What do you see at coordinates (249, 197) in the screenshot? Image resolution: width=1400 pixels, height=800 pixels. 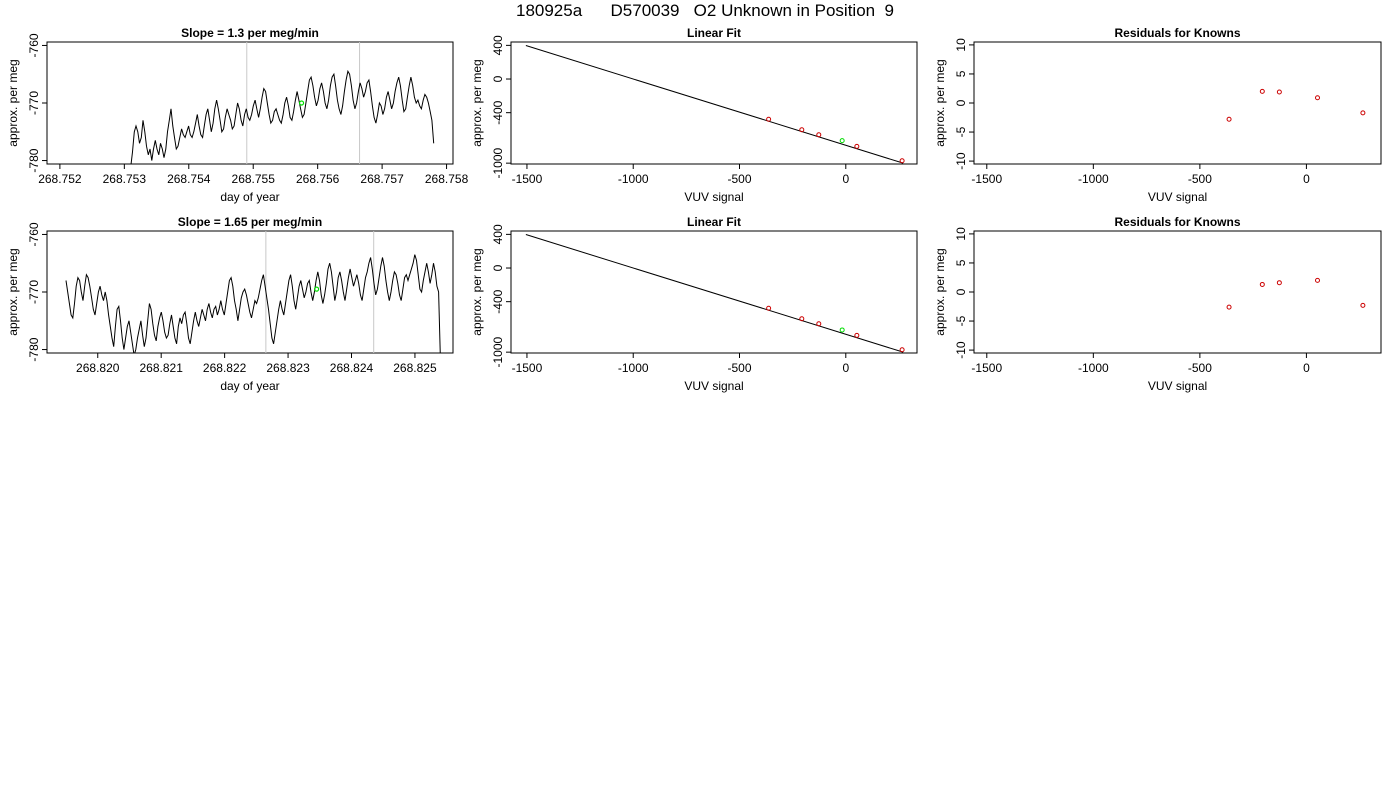 I see `x-axis-label: day of year` at bounding box center [249, 197].